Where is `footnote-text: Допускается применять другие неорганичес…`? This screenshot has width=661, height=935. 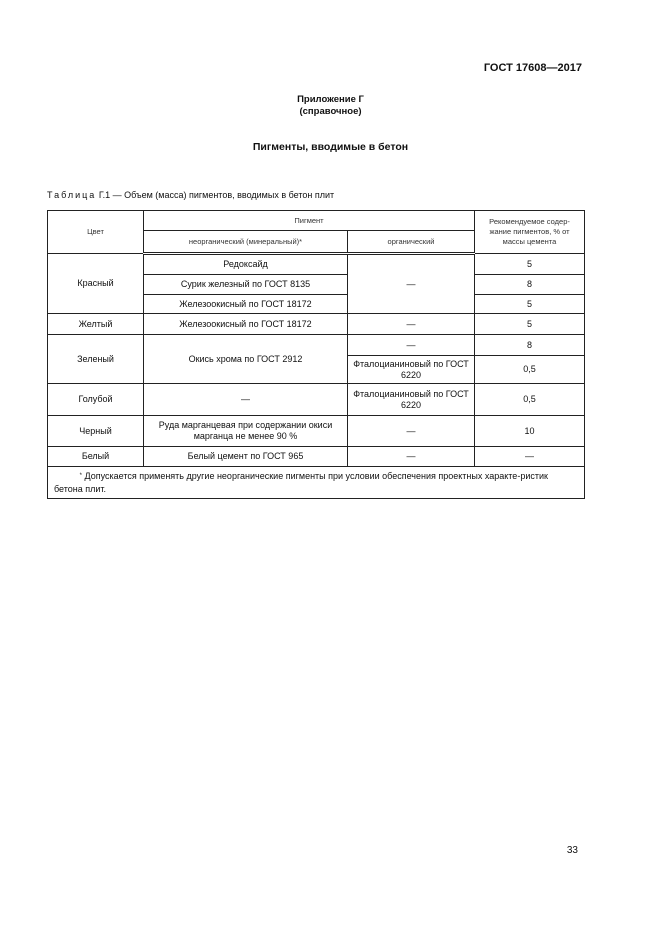
footnote-text: Допускается применять другие неорганичес… is located at coordinates (301, 482).